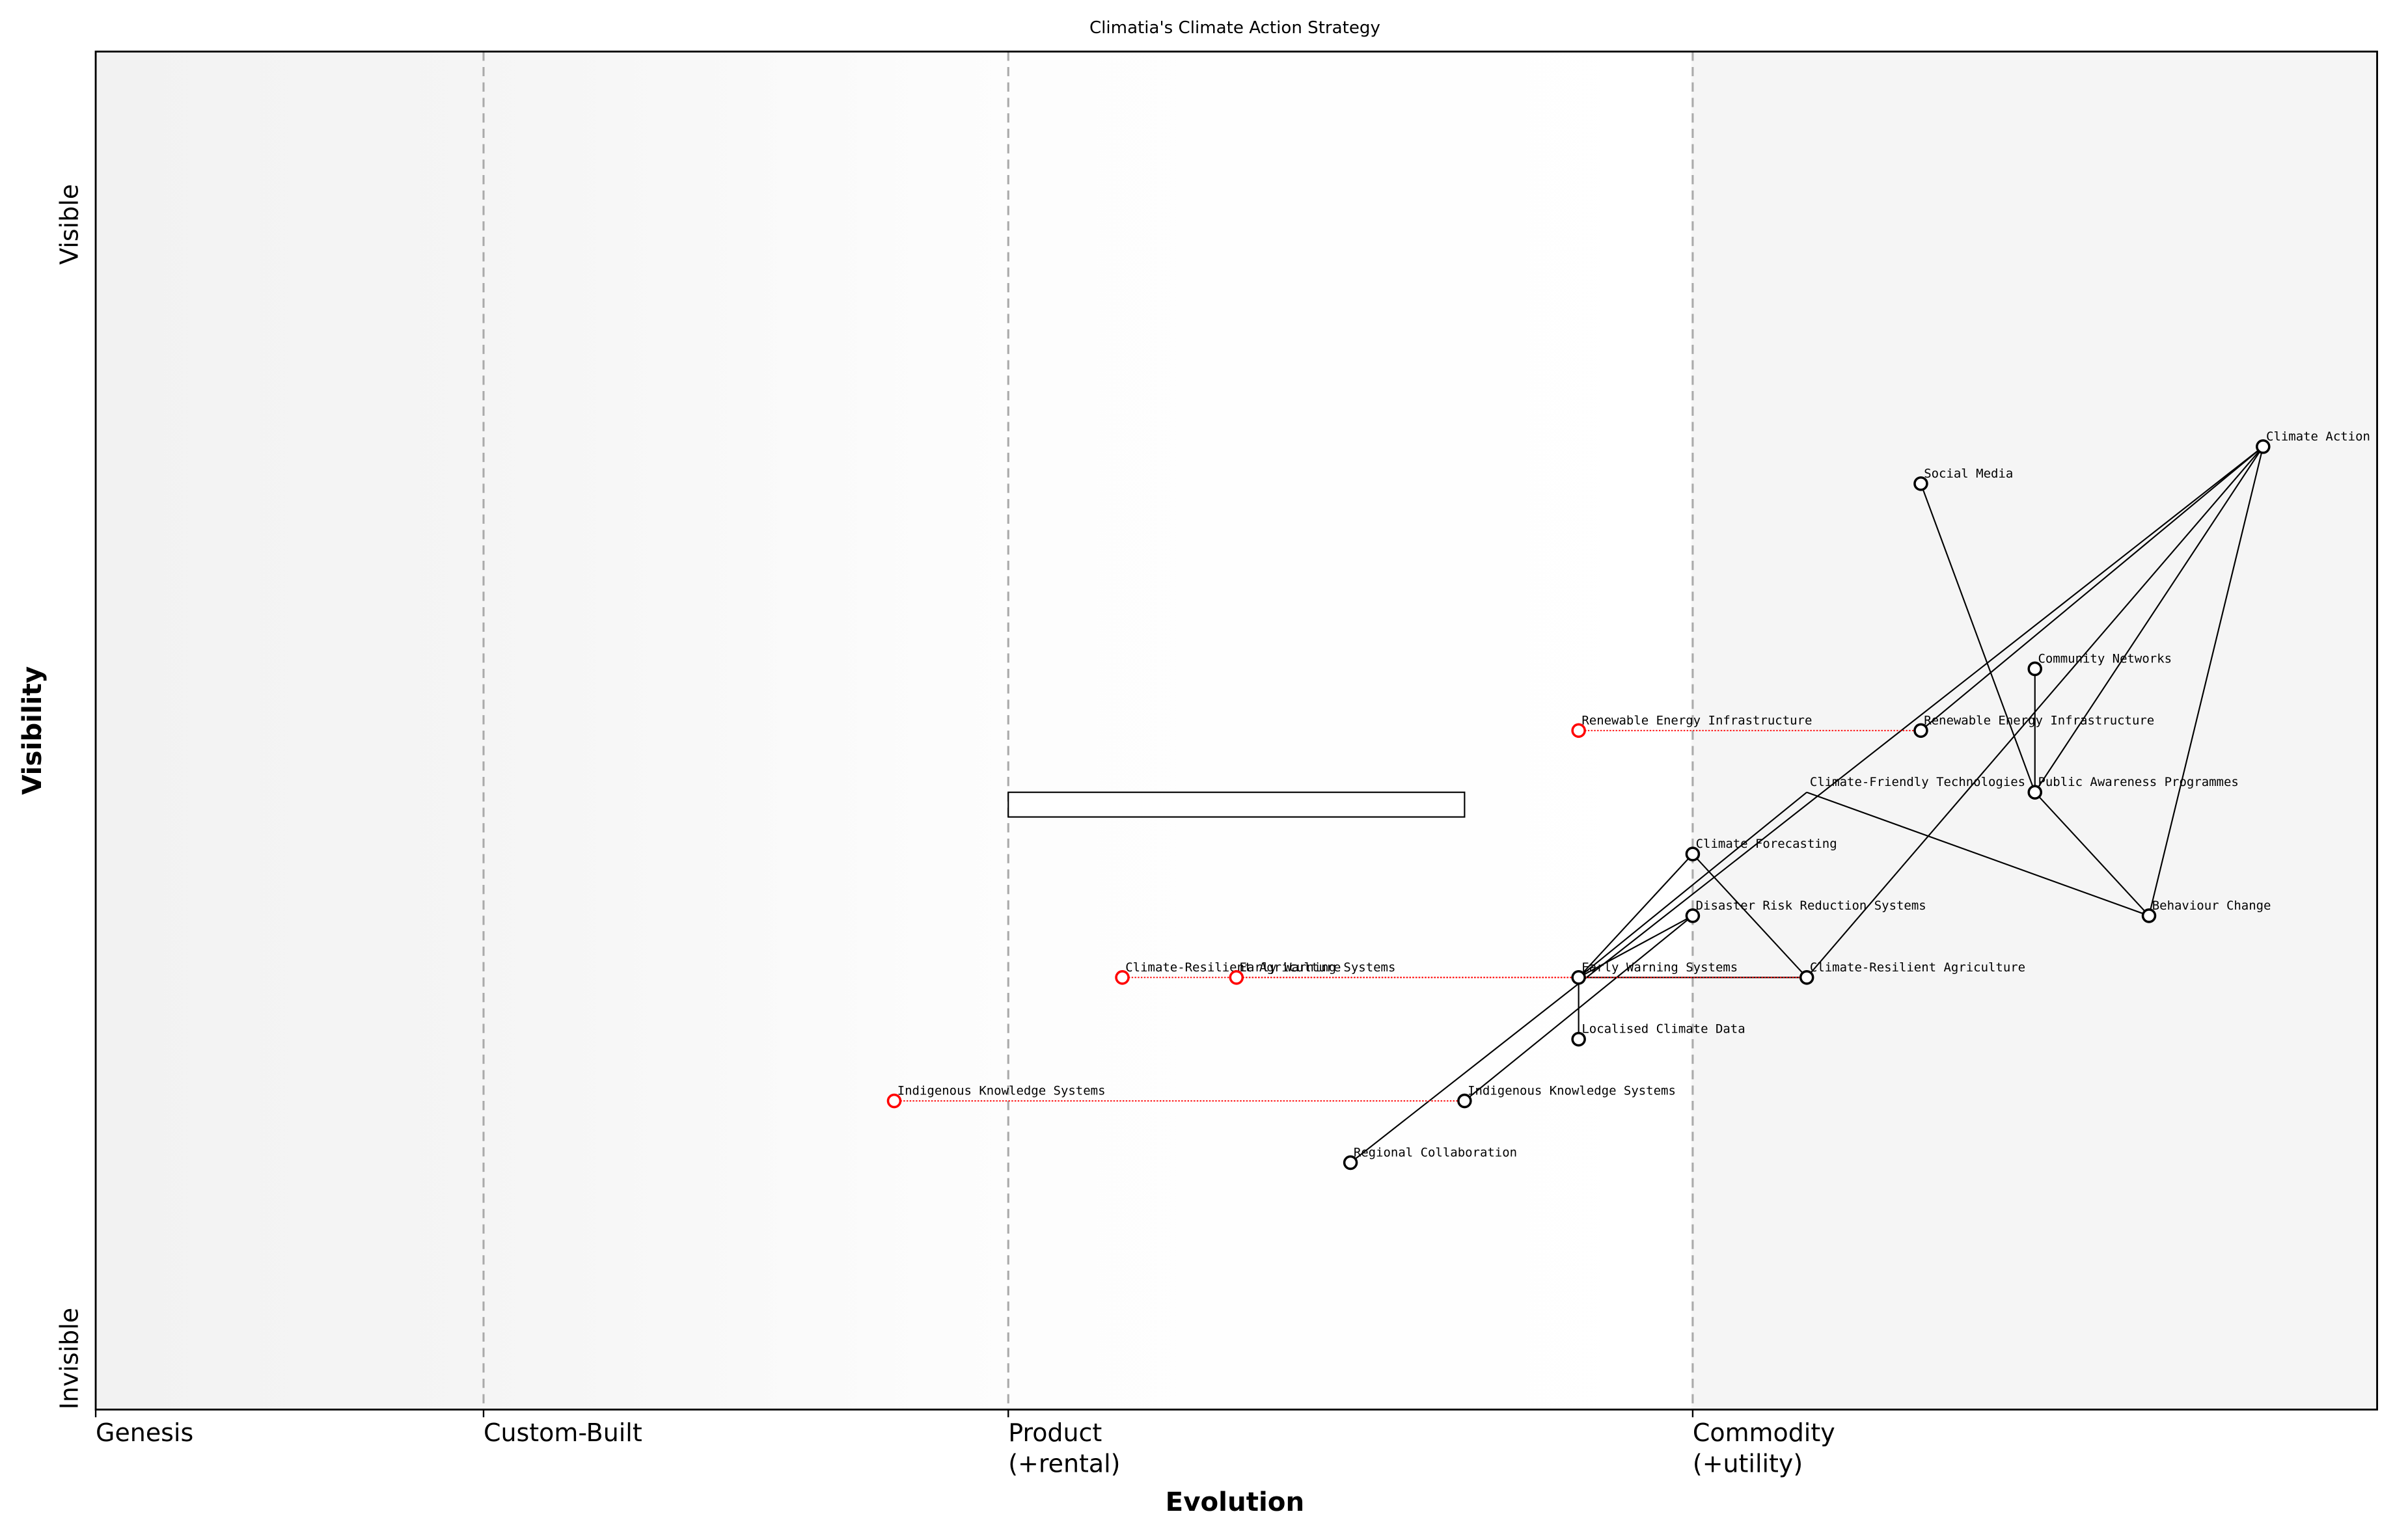  Describe the element at coordinates (1811, 906) in the screenshot. I see `component-label: Disaster Risk Reduction Systems` at that location.